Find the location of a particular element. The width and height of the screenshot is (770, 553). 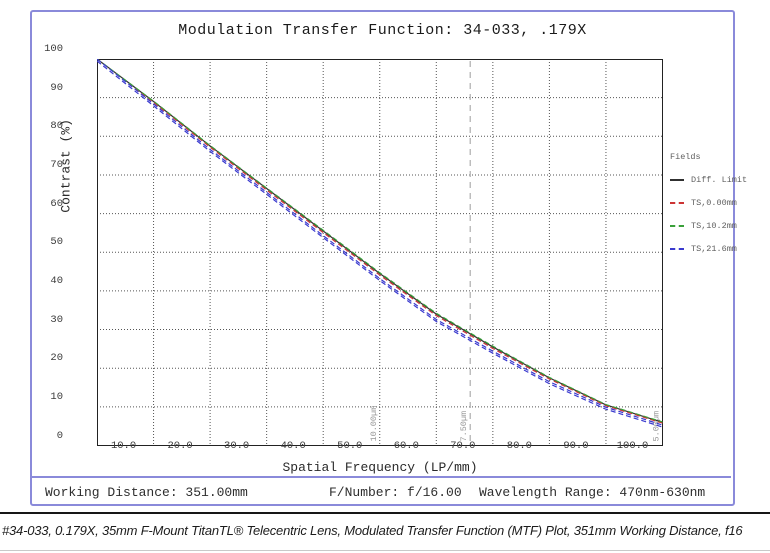

legend-item-label: Diff. Limit is located at coordinates (719, 180).